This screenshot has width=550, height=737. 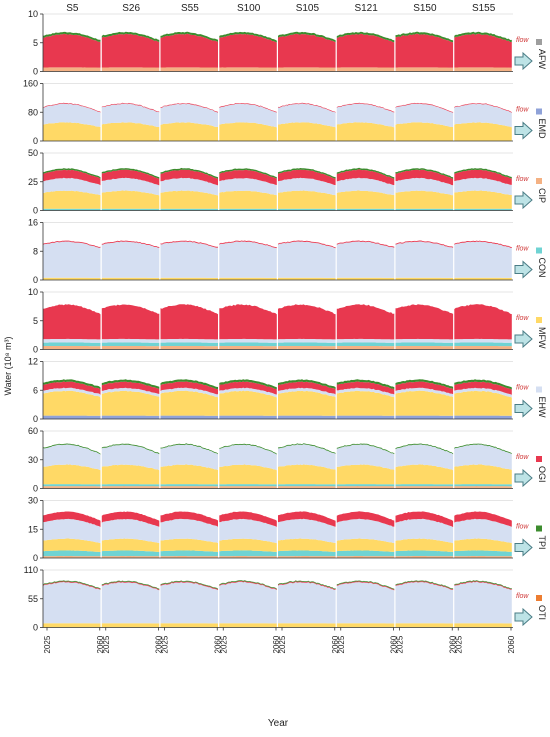 I want to click on area-con-ehw-s100, so click(x=248, y=259).